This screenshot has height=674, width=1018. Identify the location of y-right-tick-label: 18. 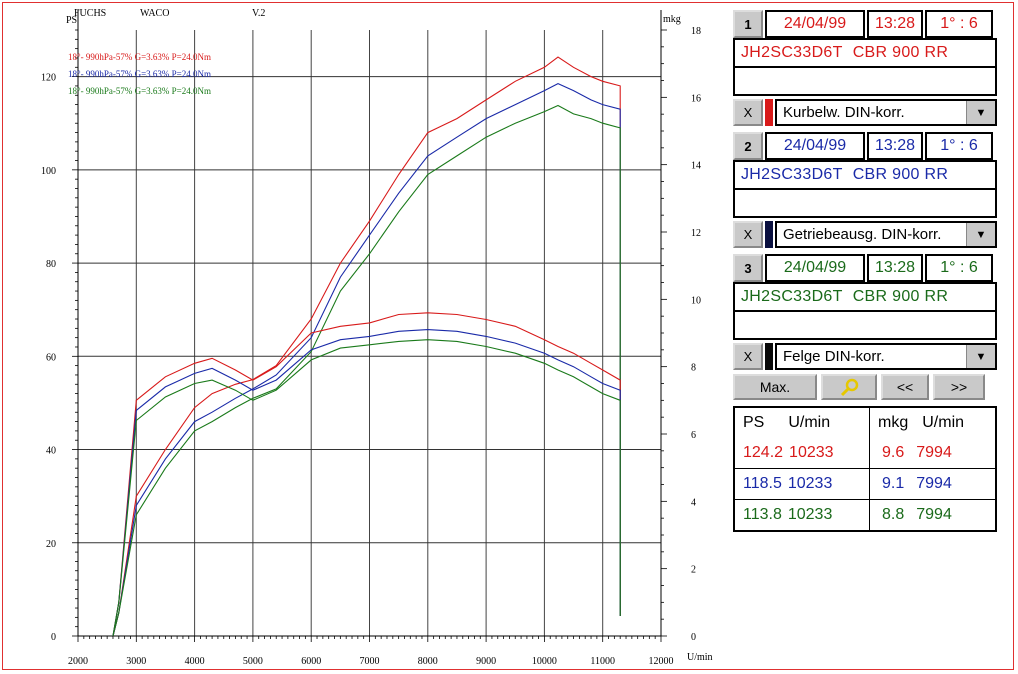
(696, 31).